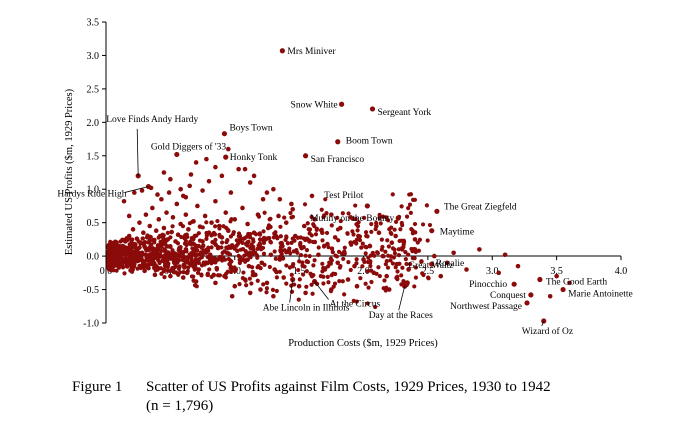 The image size is (680, 426). Describe the element at coordinates (430, 266) in the screenshot. I see `point-label: Great Waltz` at that location.